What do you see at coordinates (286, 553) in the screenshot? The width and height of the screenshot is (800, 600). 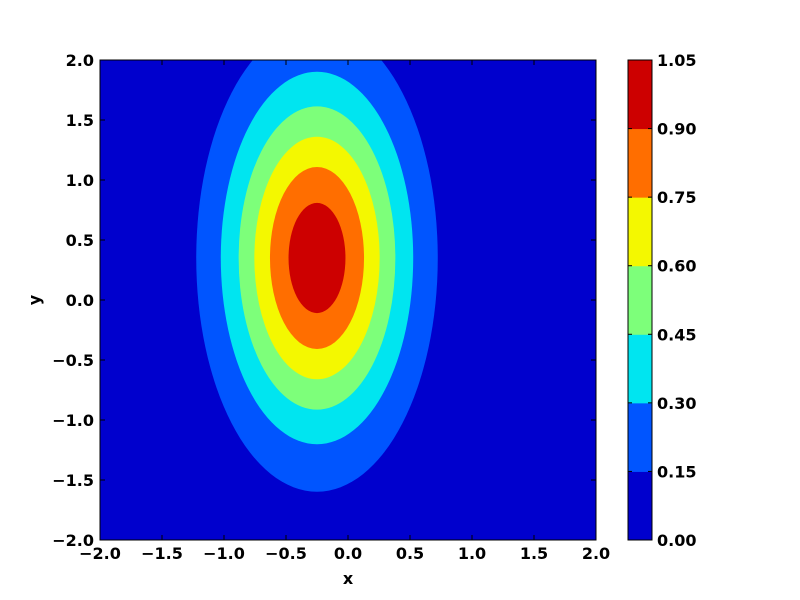 I see `x-tick-label: −0.5` at bounding box center [286, 553].